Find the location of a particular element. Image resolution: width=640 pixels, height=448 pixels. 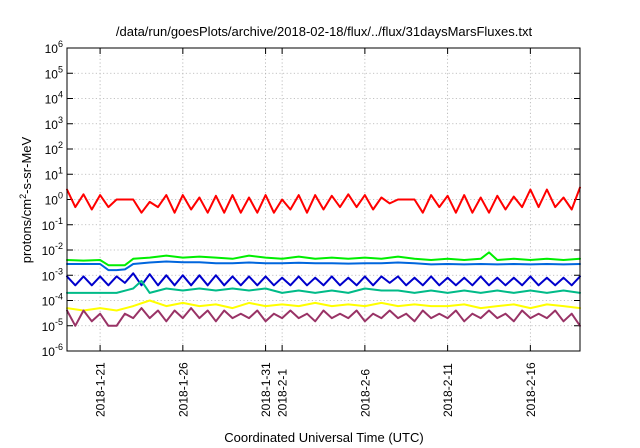

y-tick-exponent: -4 is located at coordinates (59, 297).